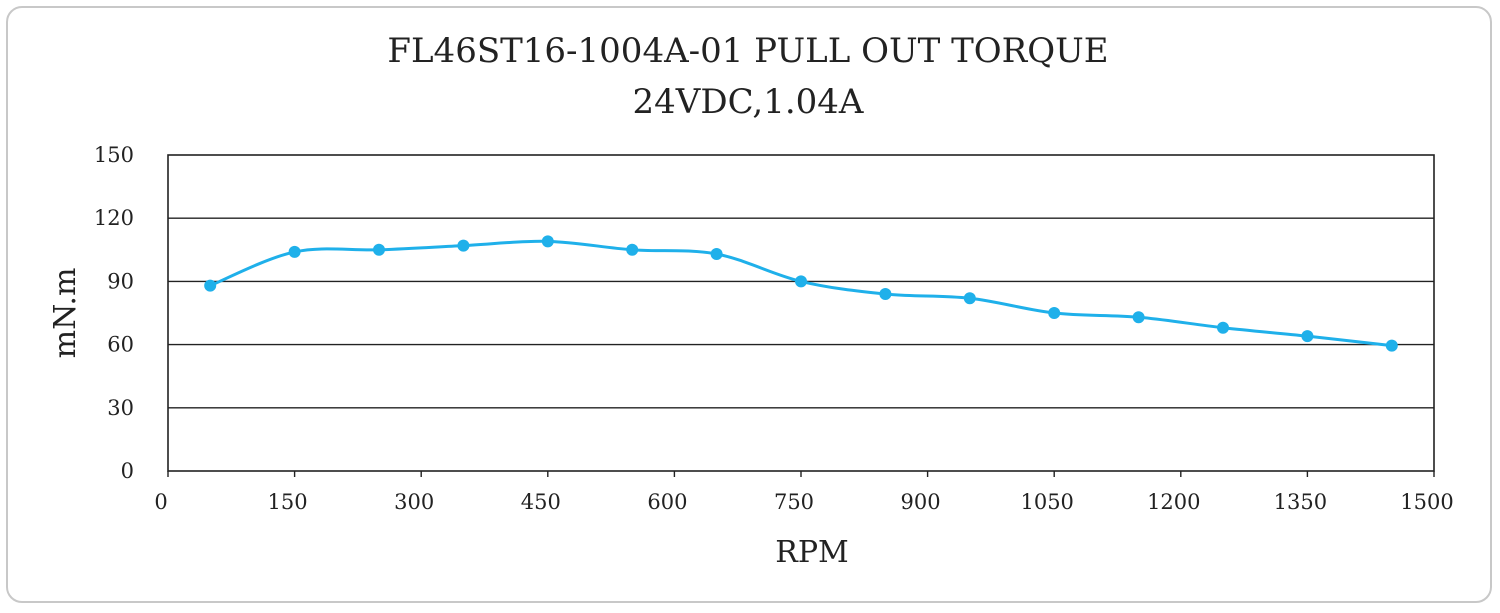  Describe the element at coordinates (120, 281) in the screenshot. I see `y-tick-label: 90` at that location.